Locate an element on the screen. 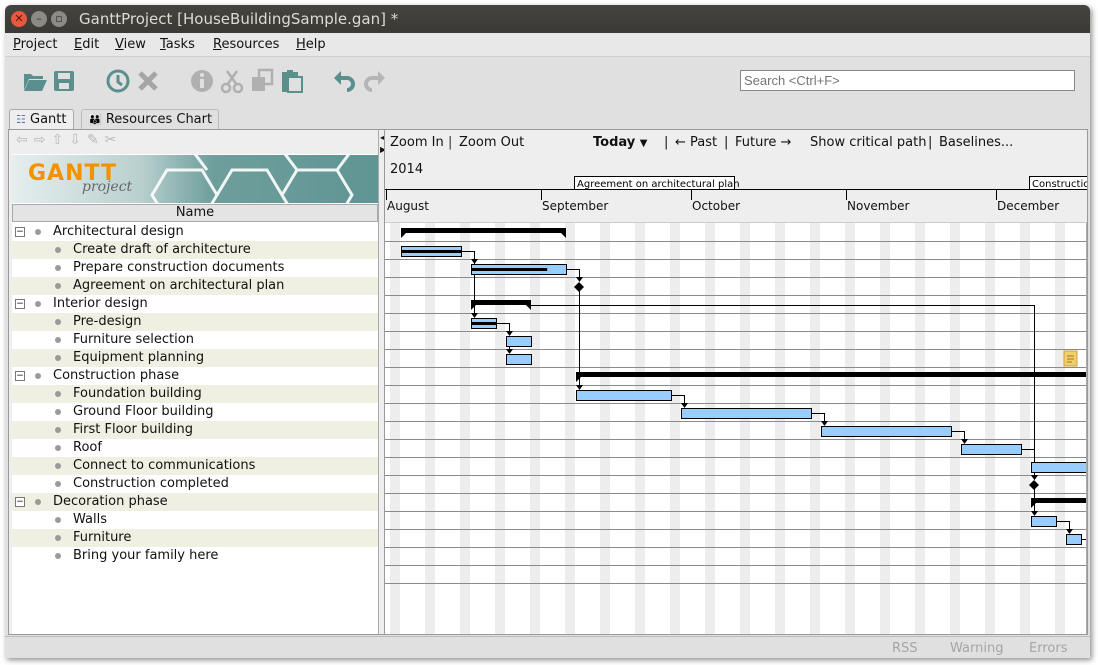 The width and height of the screenshot is (1098, 665). outdent-icon: ⇦ is located at coordinates (25, 140).